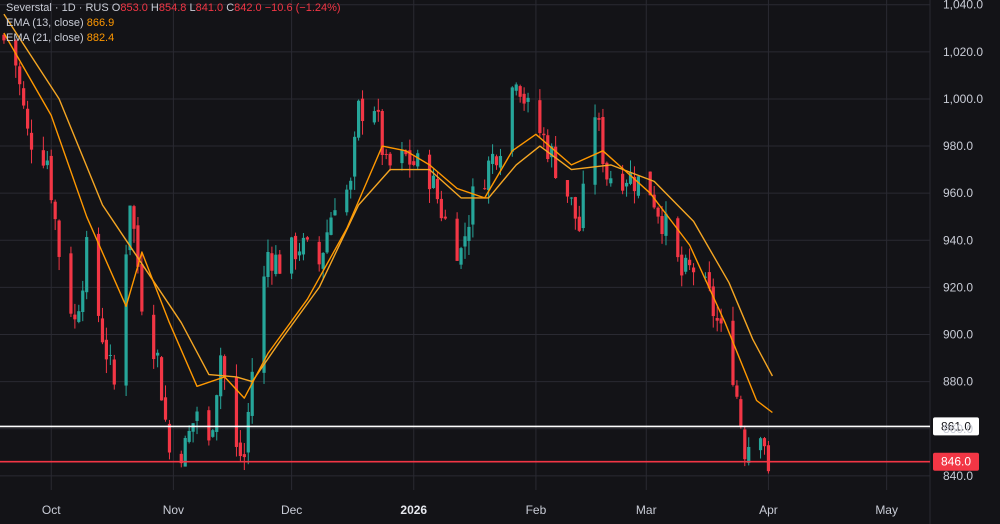 Image resolution: width=1000 pixels, height=524 pixels. I want to click on level-badge-label: 861.0, so click(956, 426).